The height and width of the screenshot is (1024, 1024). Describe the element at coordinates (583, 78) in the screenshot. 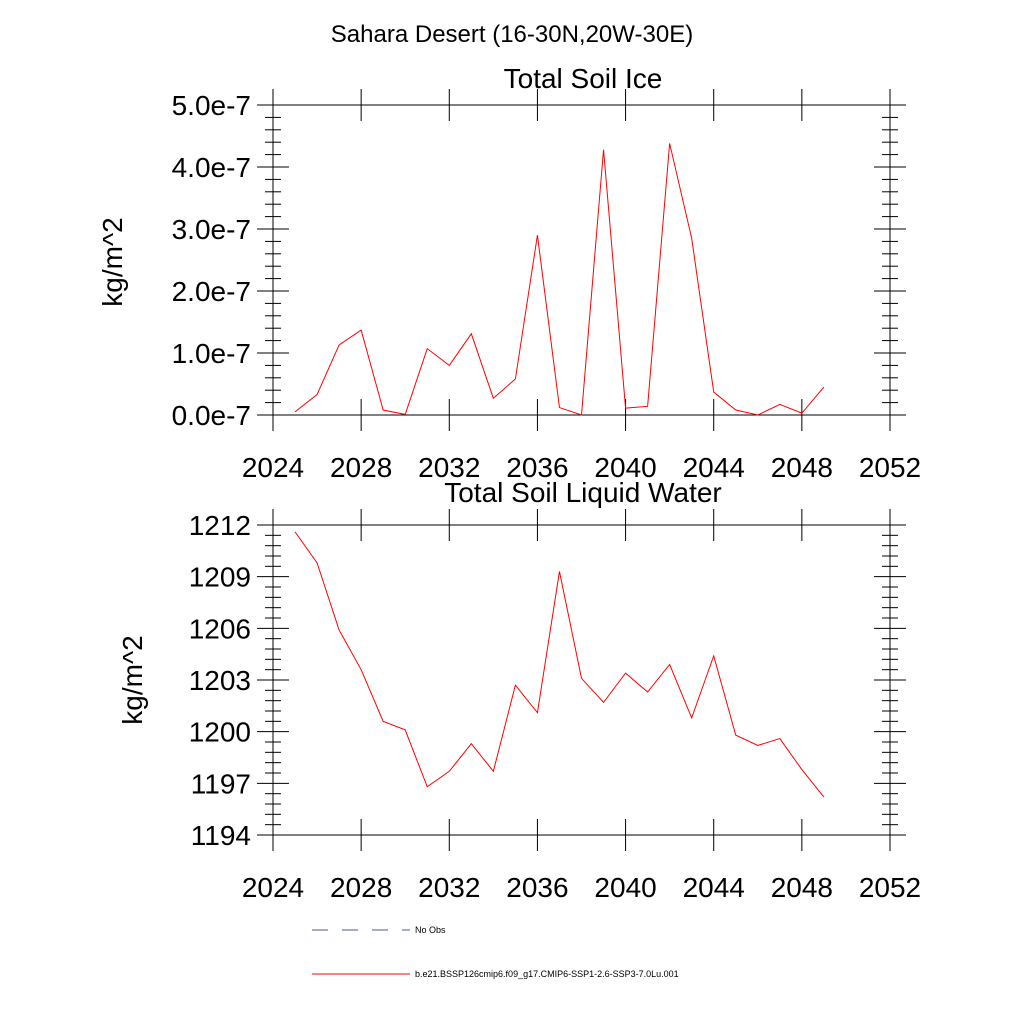

I see `soil-ice-title: Total Soil Ice` at that location.